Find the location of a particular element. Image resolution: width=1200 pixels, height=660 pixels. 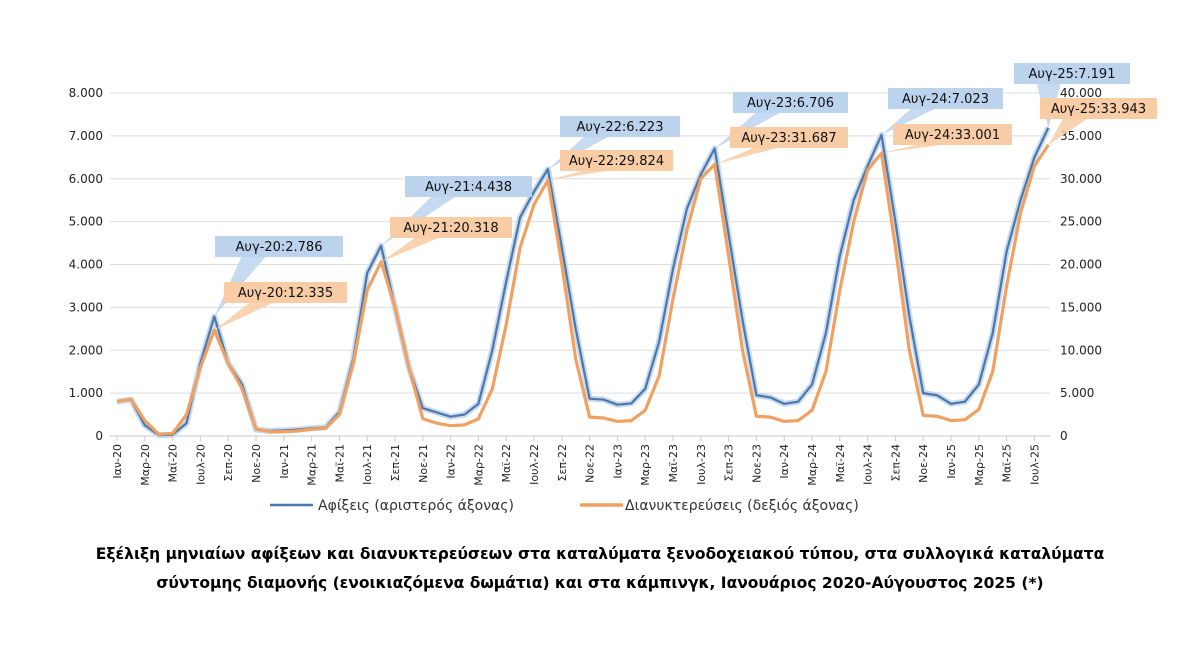

y-left-tick-label: 1.000 is located at coordinates (86, 393).